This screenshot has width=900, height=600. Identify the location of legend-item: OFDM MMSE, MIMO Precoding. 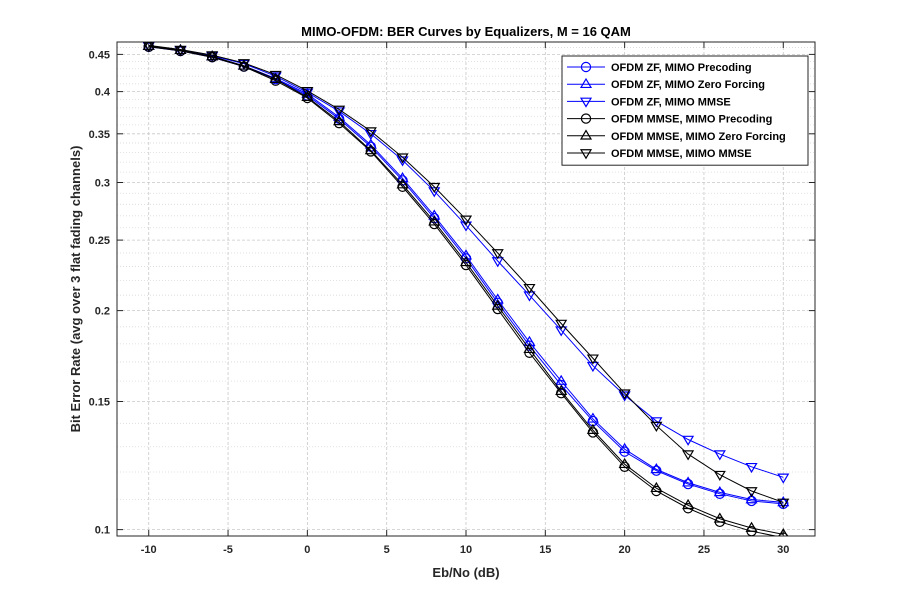
(669, 119).